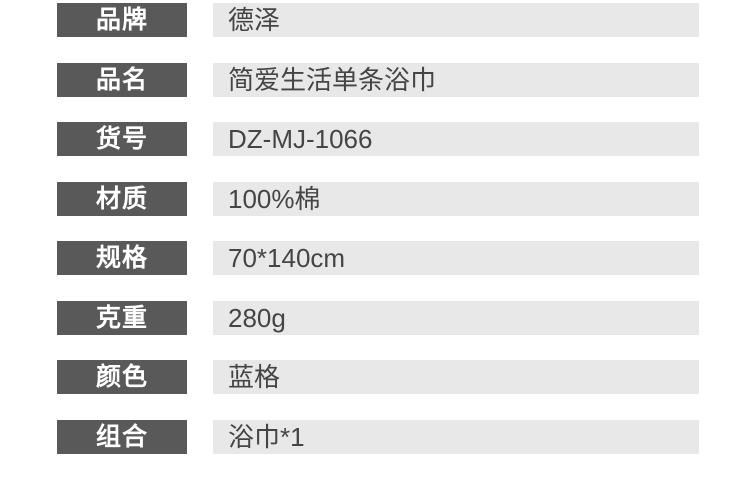 The width and height of the screenshot is (750, 500). I want to click on spec-label-set: 组合, so click(122, 436).